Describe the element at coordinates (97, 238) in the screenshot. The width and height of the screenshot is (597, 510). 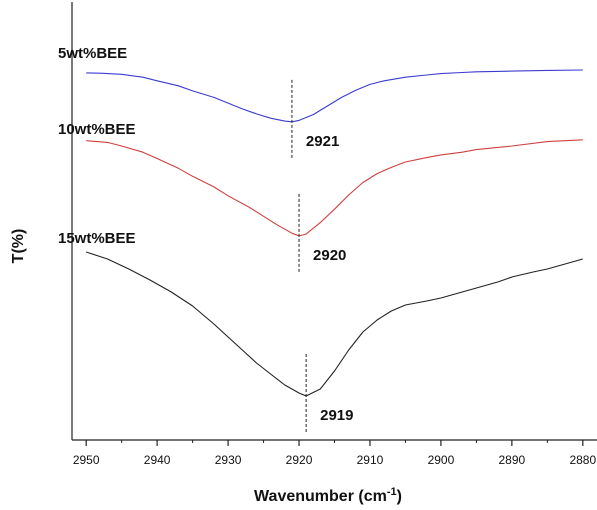
I see `series-label: 15wt%BEE` at that location.